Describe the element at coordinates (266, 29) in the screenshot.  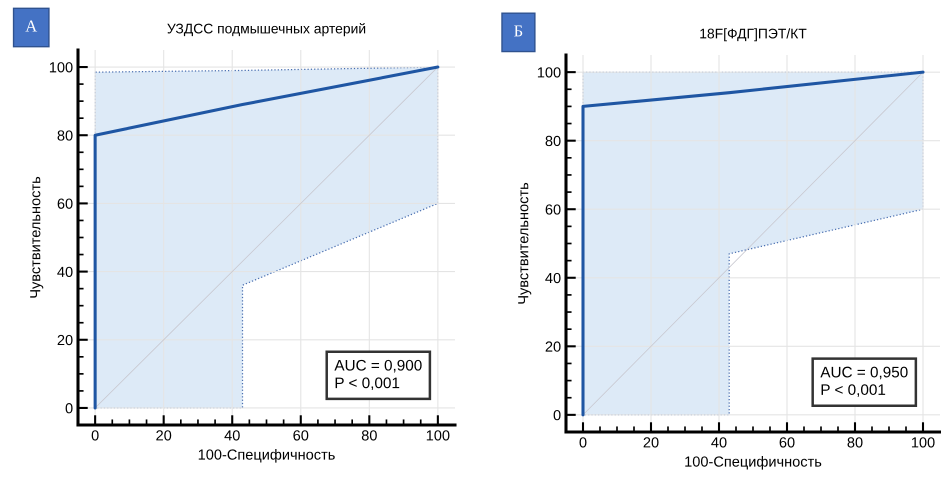
I see `chart-title: УЗДСС подмышечных артерий` at that location.